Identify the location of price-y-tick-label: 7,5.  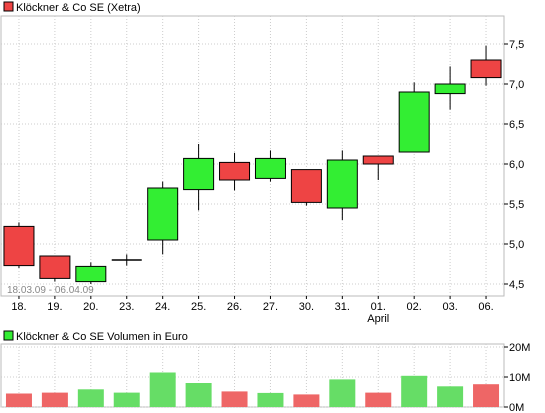
(516, 45).